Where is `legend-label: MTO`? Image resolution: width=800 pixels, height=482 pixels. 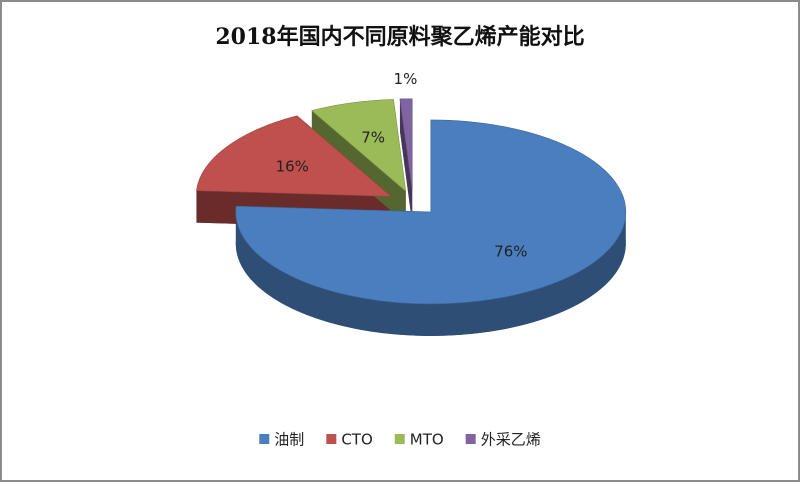 legend-label: MTO is located at coordinates (427, 440).